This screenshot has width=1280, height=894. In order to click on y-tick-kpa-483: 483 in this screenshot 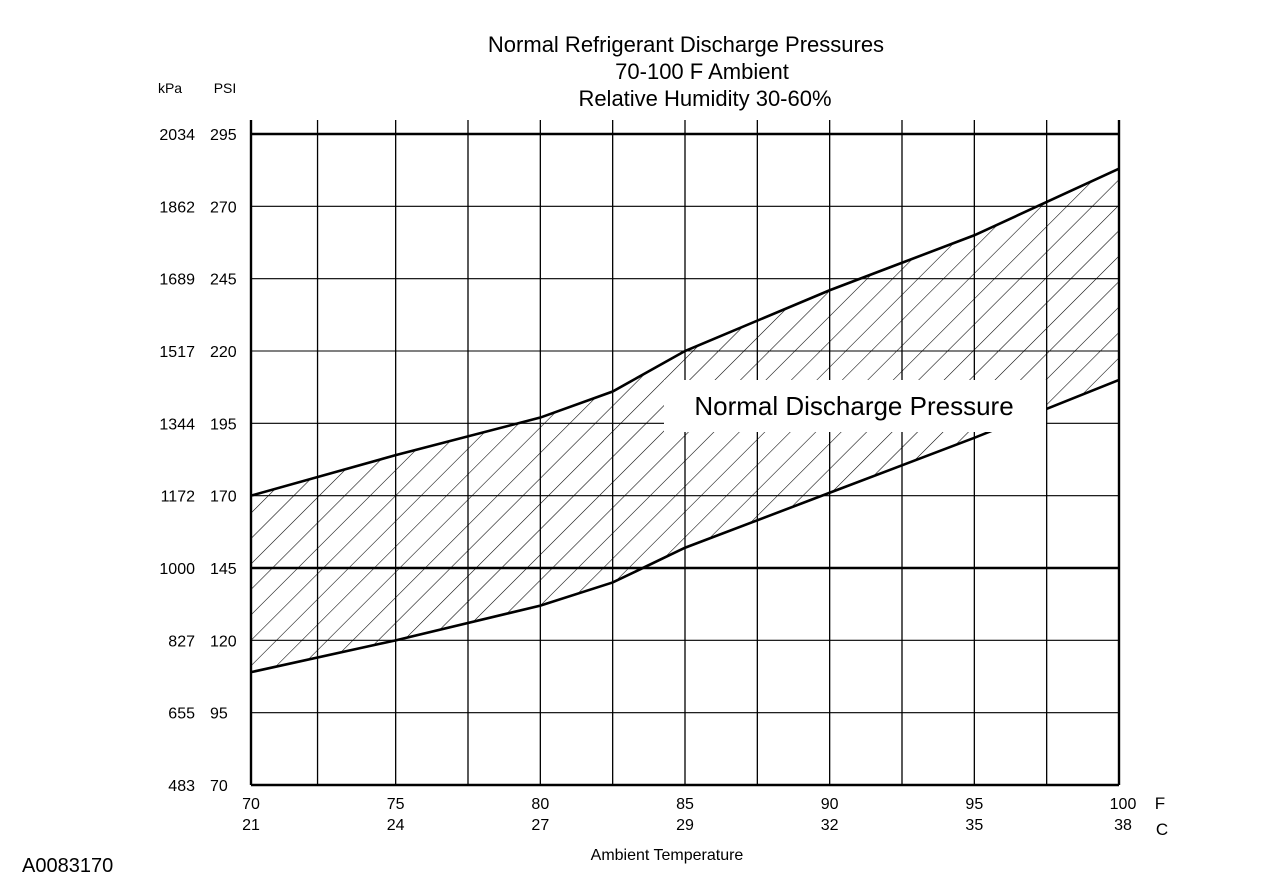, I will do `click(181, 786)`.